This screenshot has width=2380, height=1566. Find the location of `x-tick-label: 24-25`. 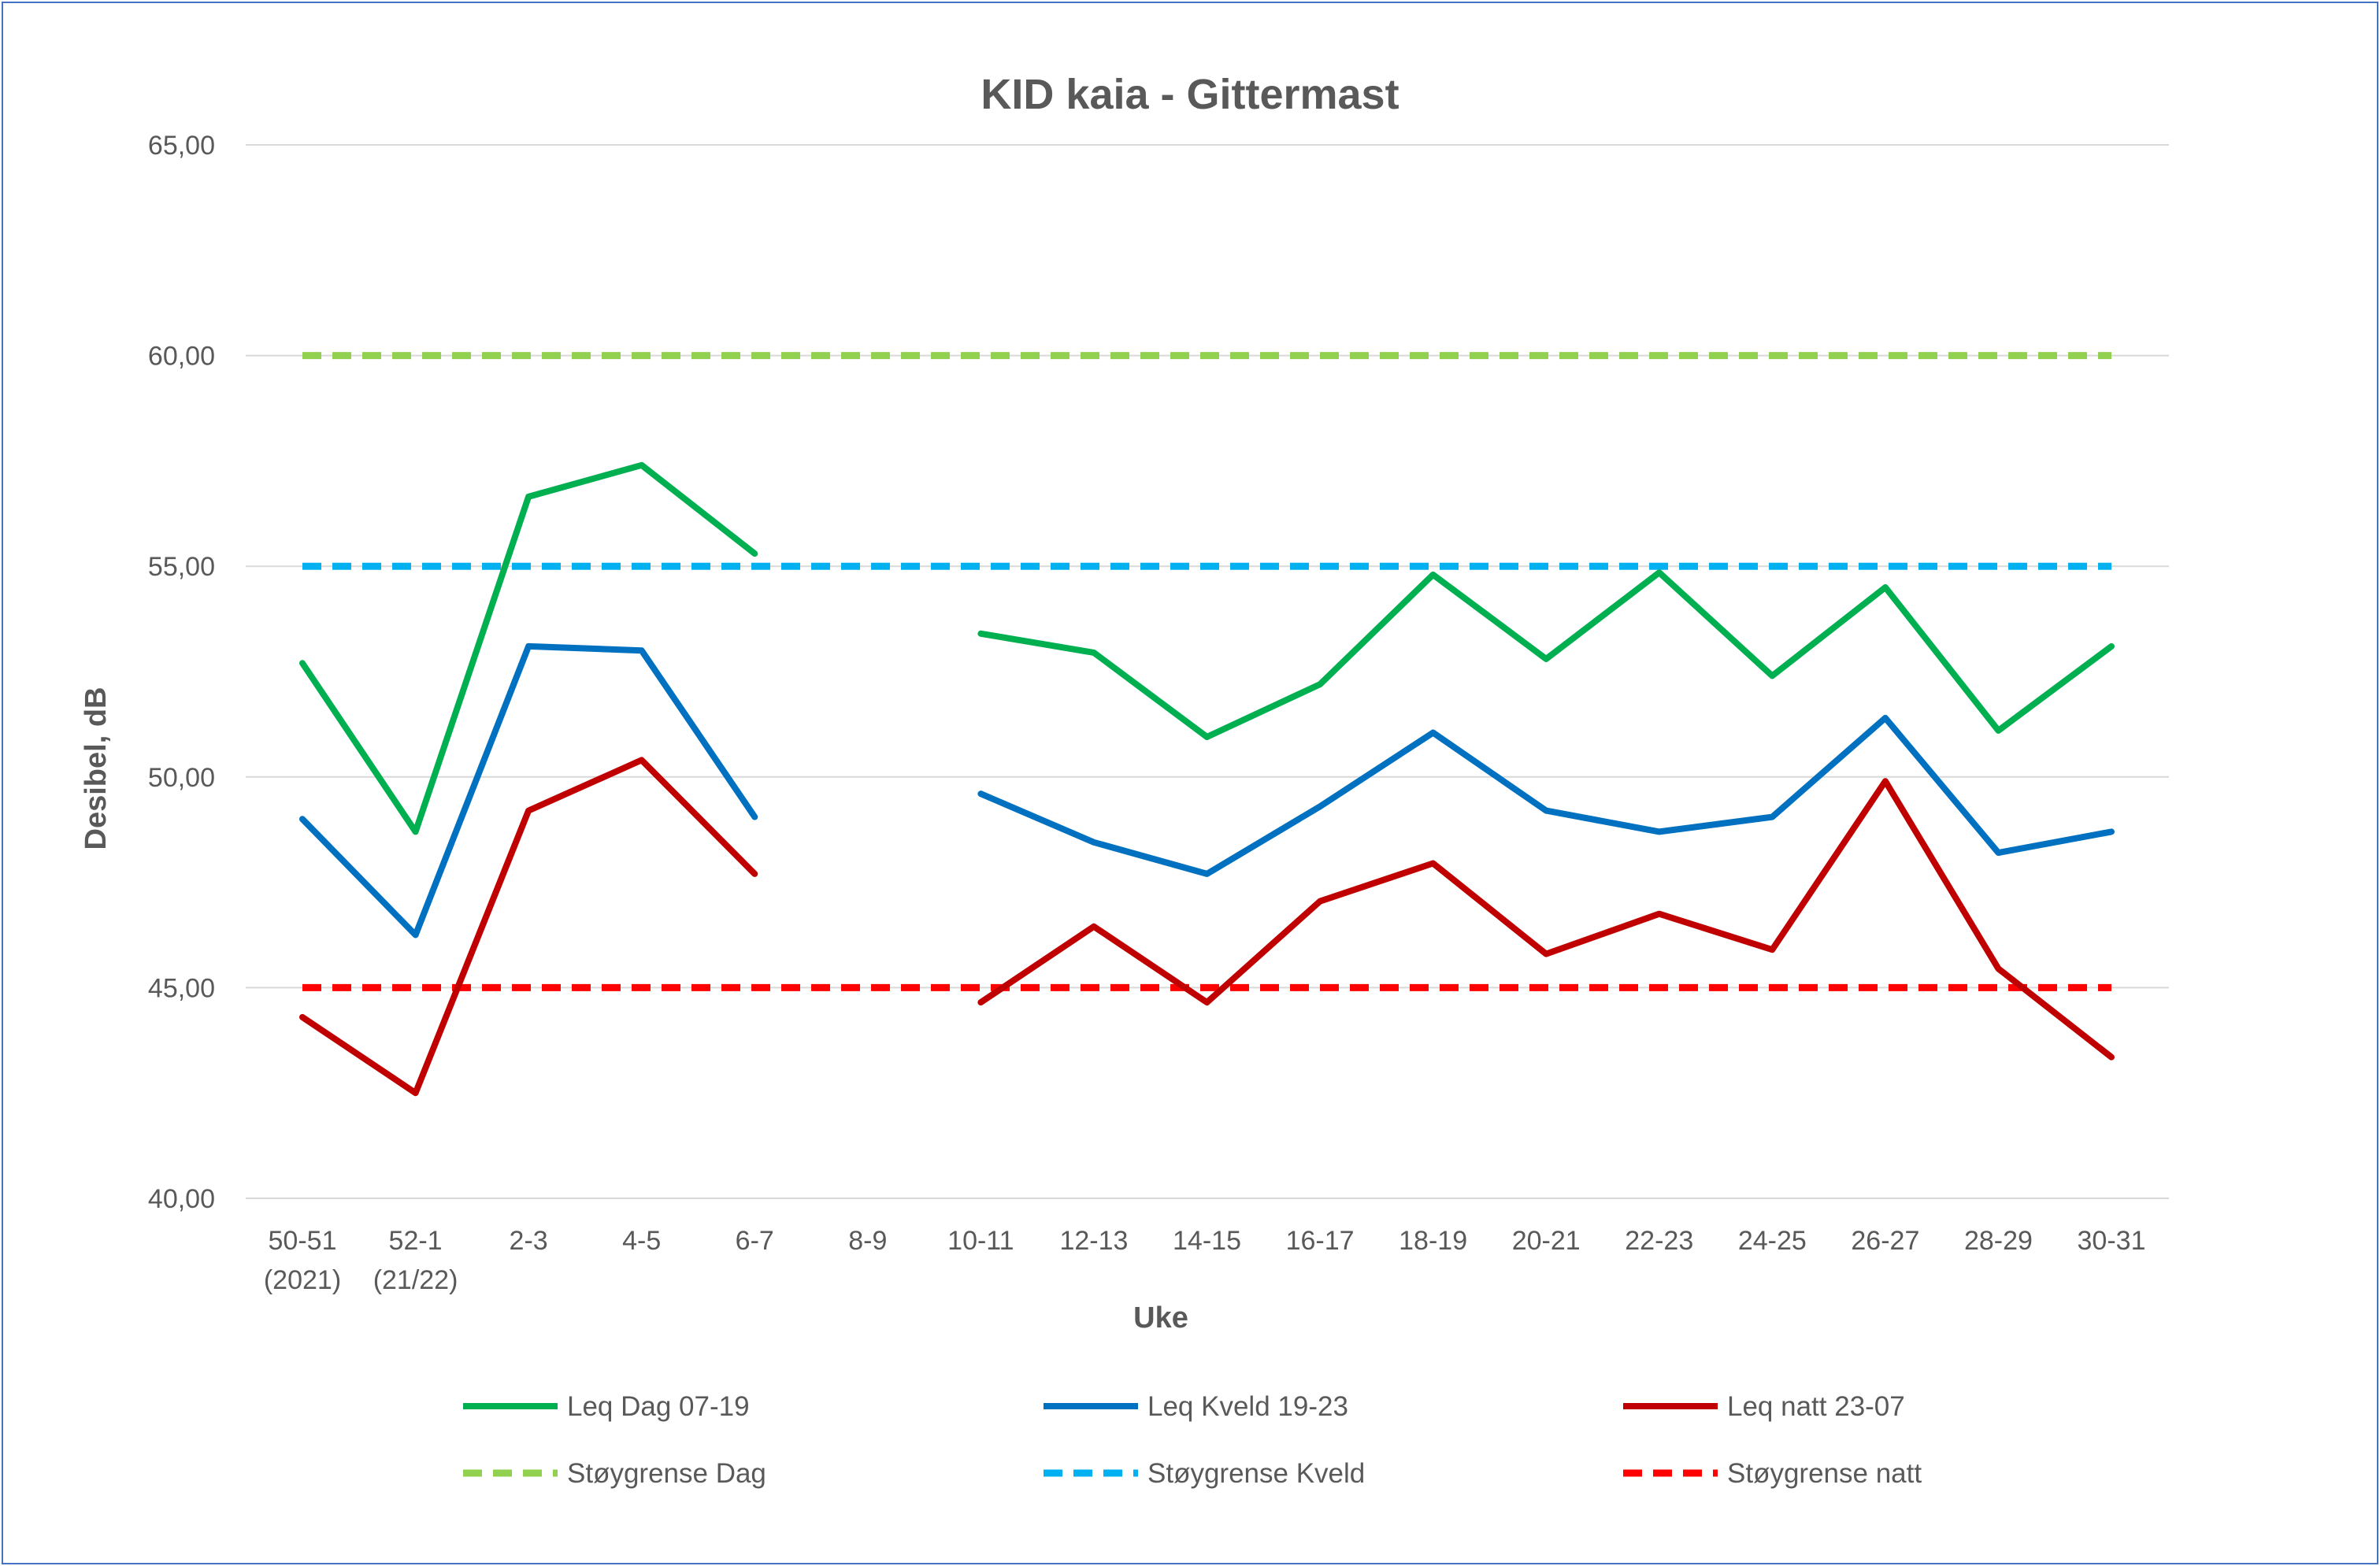

x-tick-label: 24-25 is located at coordinates (1772, 1241).